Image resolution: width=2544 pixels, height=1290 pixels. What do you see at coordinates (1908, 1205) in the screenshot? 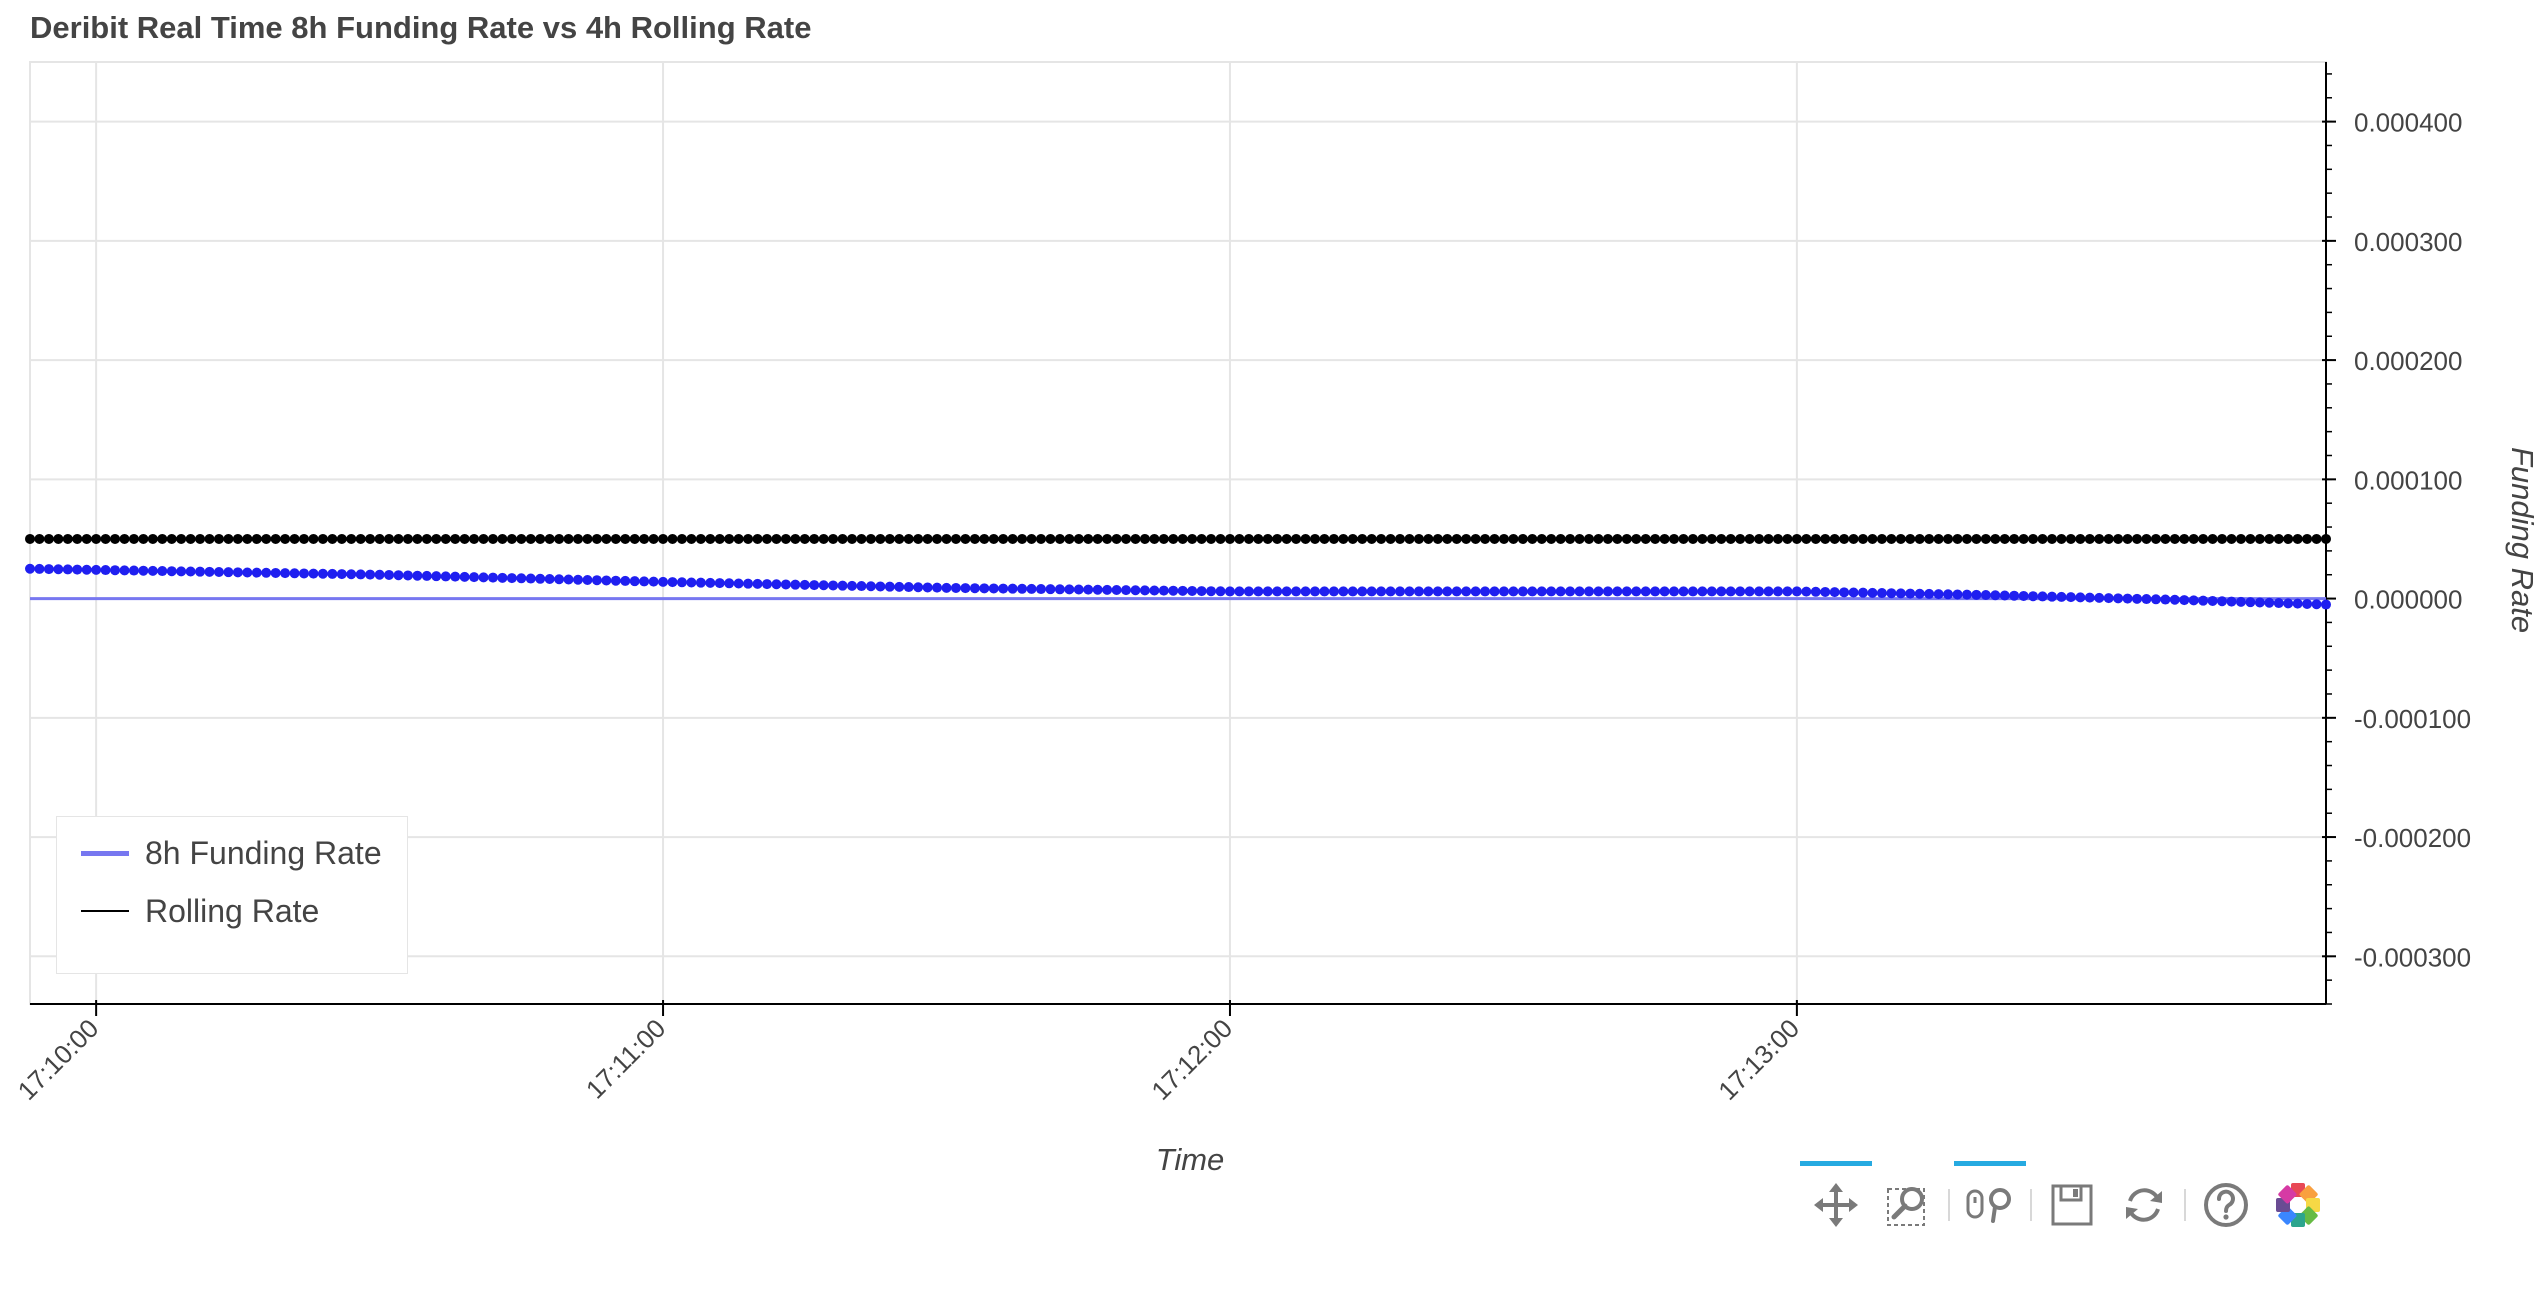
I see `box-zoom-tool-button` at bounding box center [1908, 1205].